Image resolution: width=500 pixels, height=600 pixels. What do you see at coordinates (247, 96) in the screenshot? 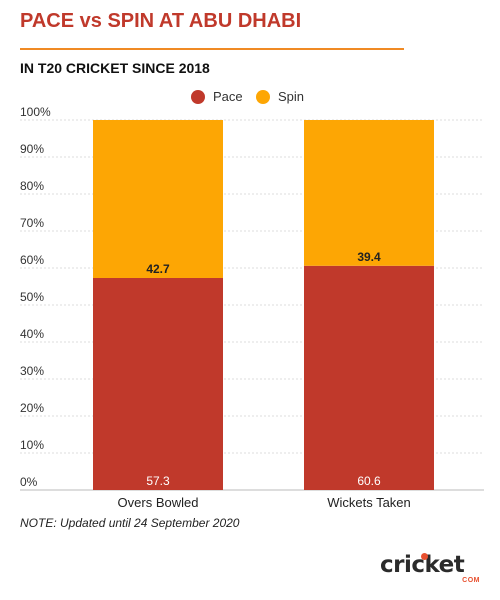
I see `legend: Pace Spin` at bounding box center [247, 96].